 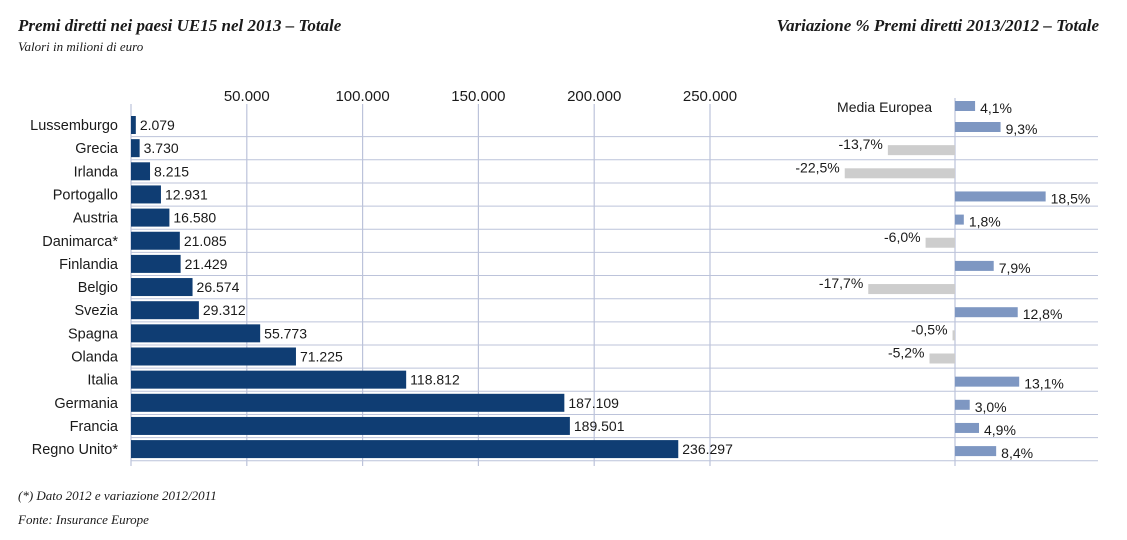 What do you see at coordinates (93, 334) in the screenshot?
I see `category-label: Spagna` at bounding box center [93, 334].